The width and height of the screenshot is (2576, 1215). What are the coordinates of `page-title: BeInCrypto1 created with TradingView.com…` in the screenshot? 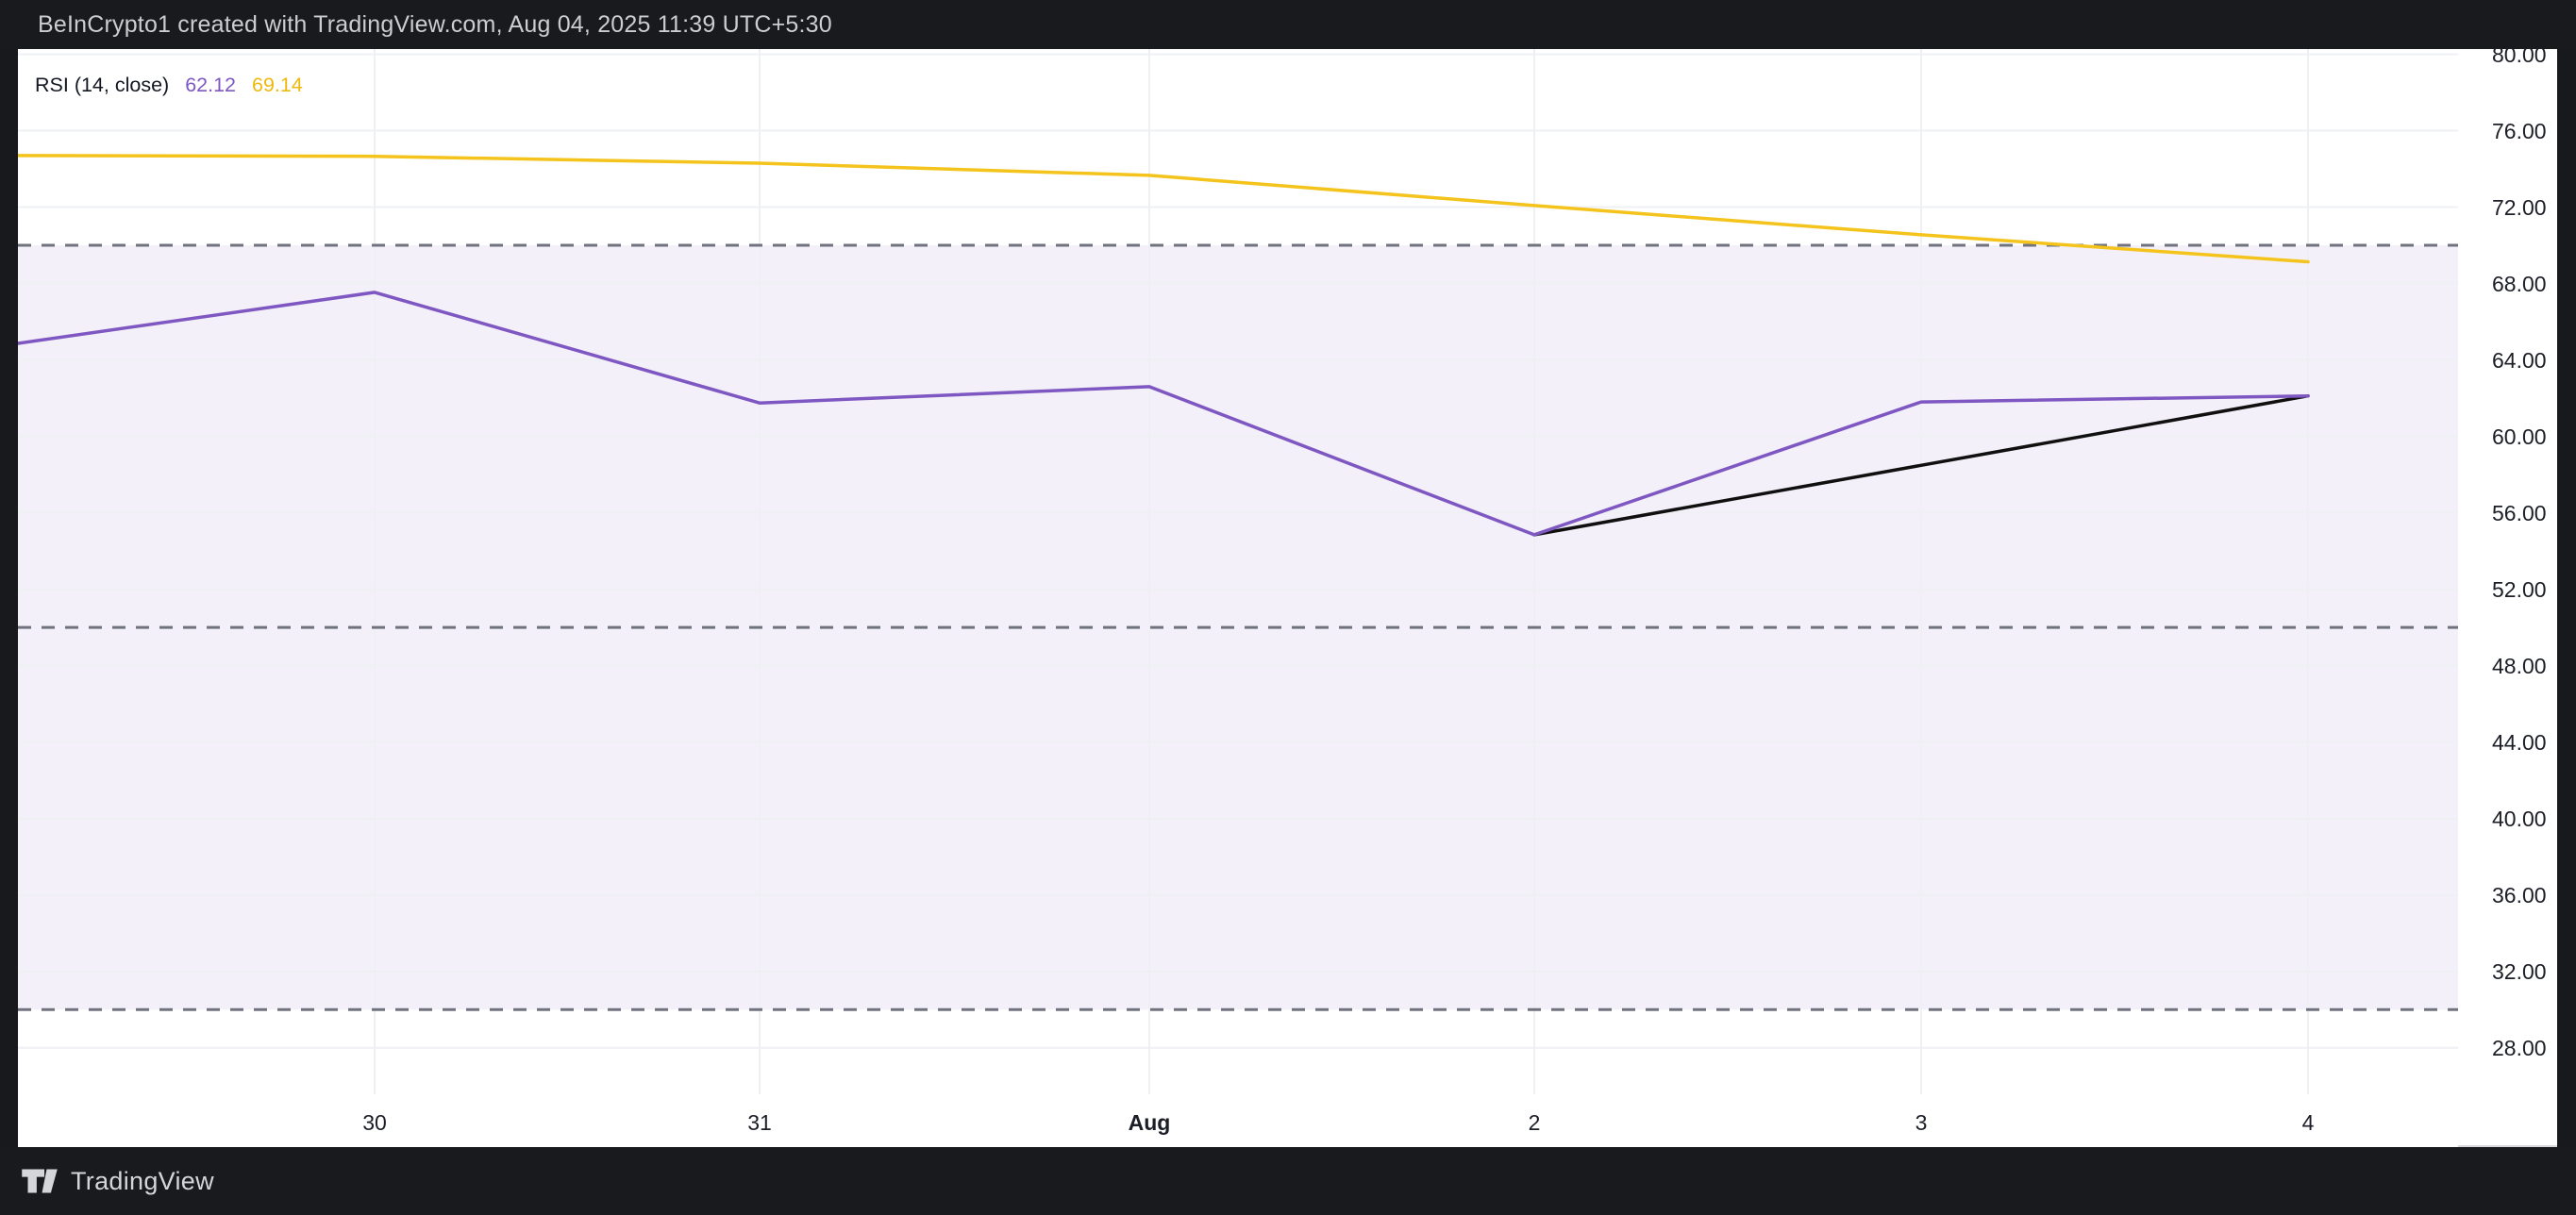 It's located at (435, 24).